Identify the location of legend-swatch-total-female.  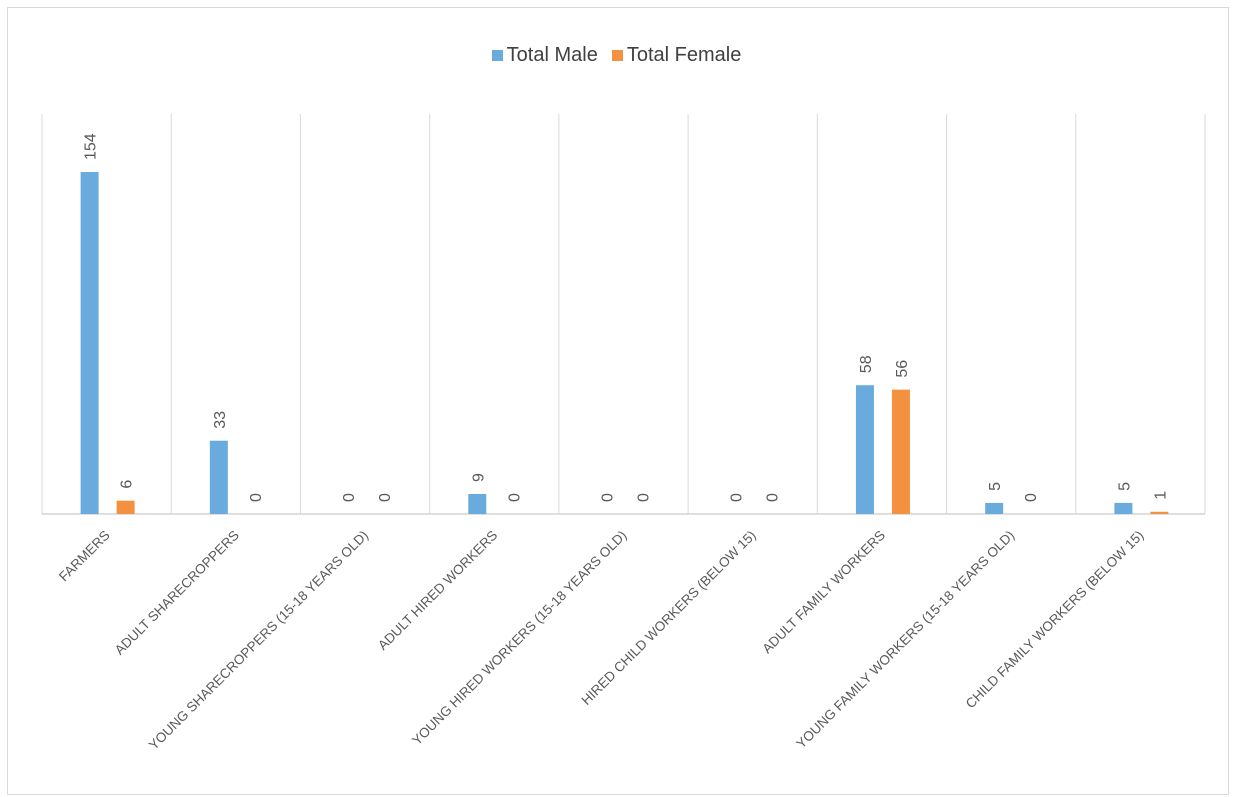
(617, 55).